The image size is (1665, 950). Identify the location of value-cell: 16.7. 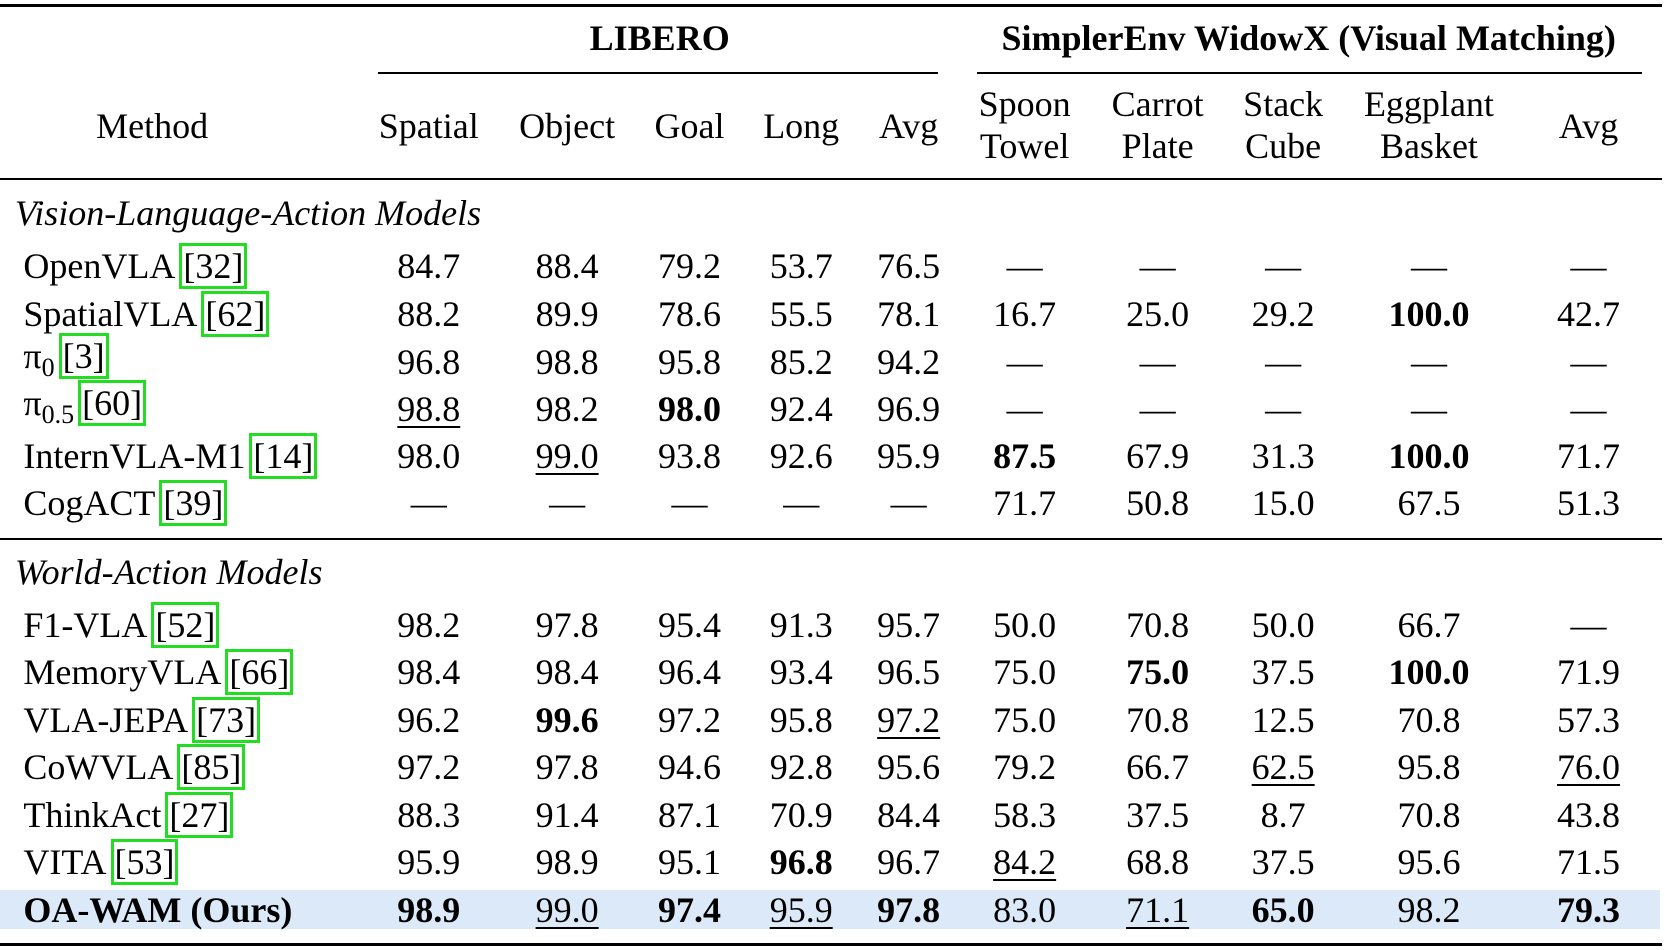
(1025, 313).